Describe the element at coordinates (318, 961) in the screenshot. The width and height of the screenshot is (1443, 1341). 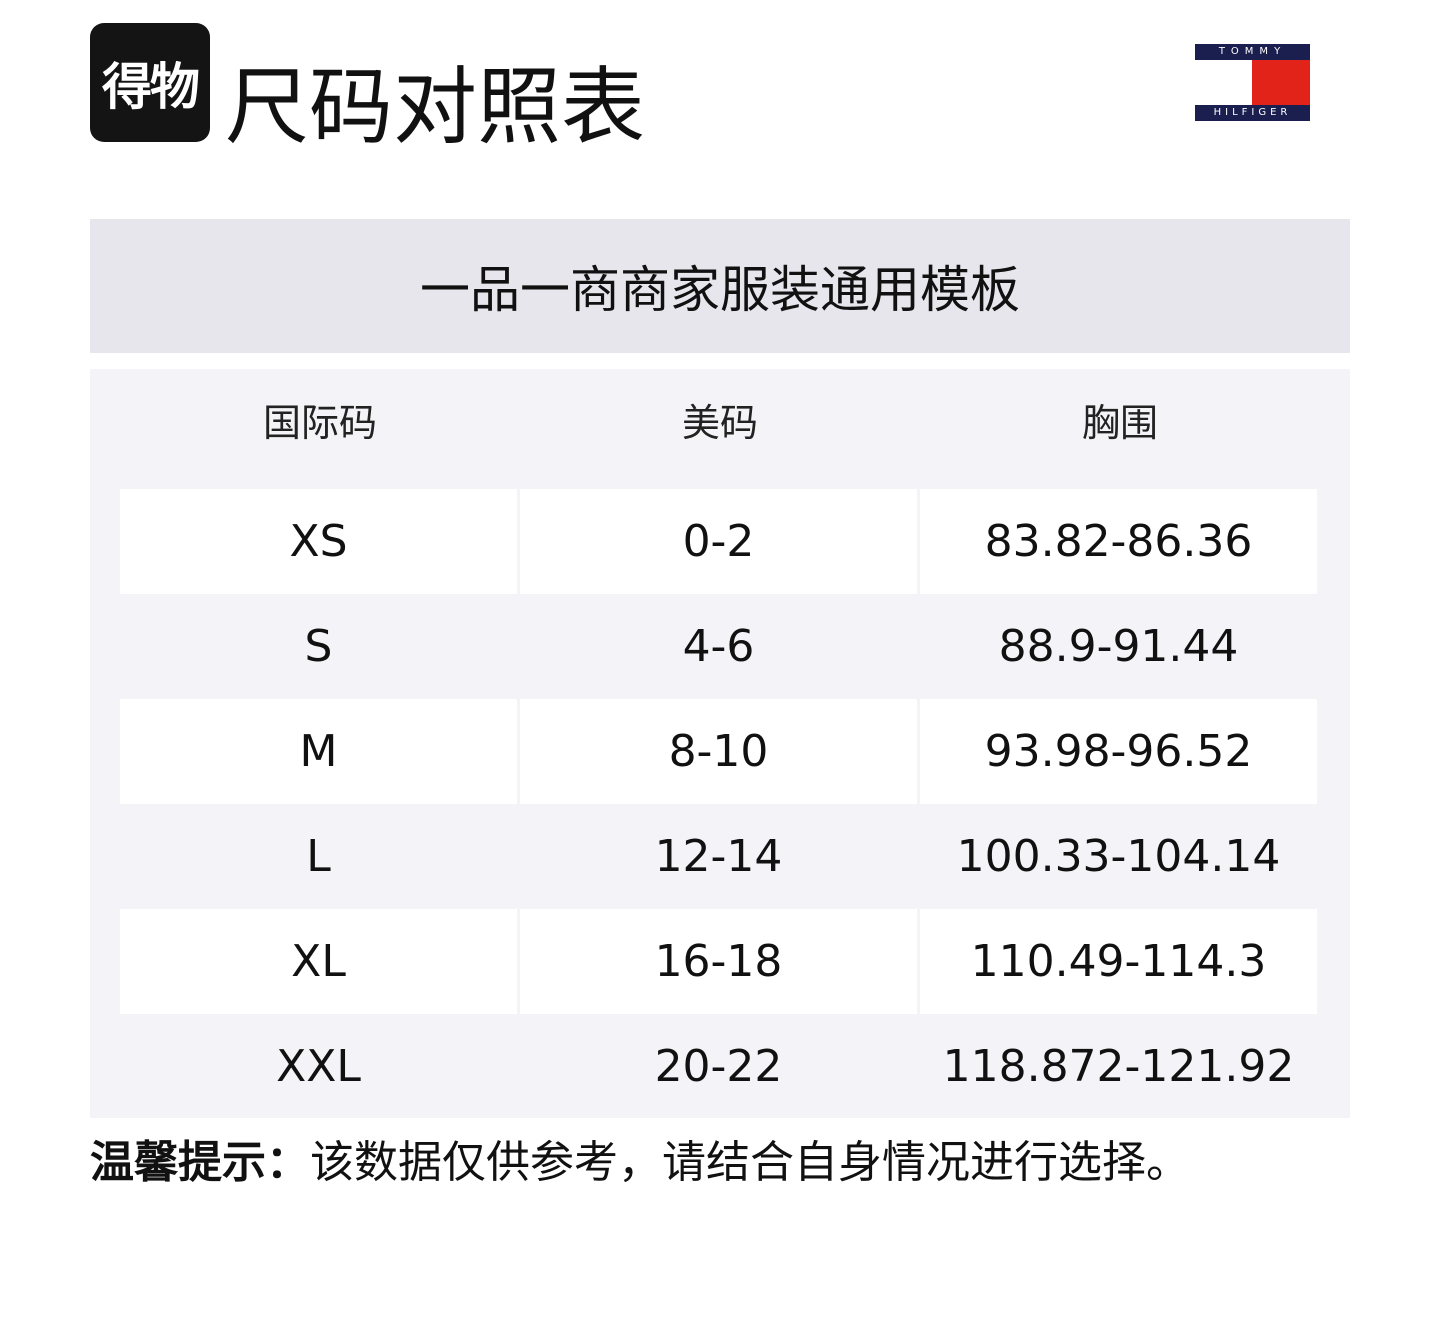
I see `table-cell: XL` at that location.